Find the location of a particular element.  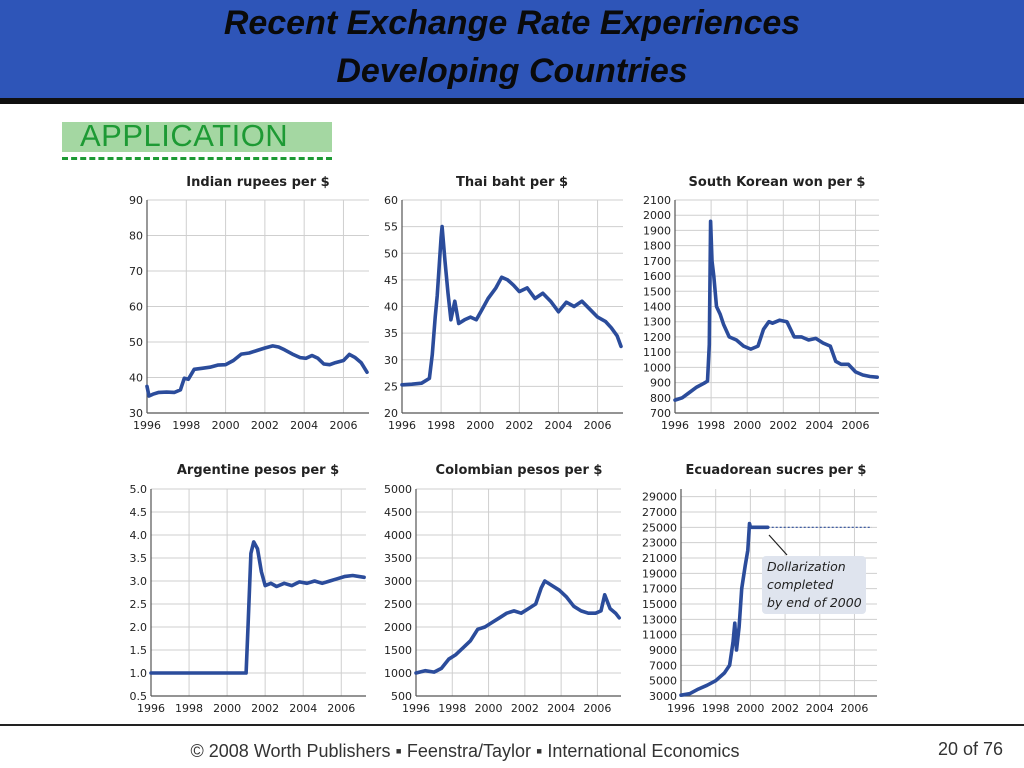

annotation-text: by end of 2000 is located at coordinates (814, 602).